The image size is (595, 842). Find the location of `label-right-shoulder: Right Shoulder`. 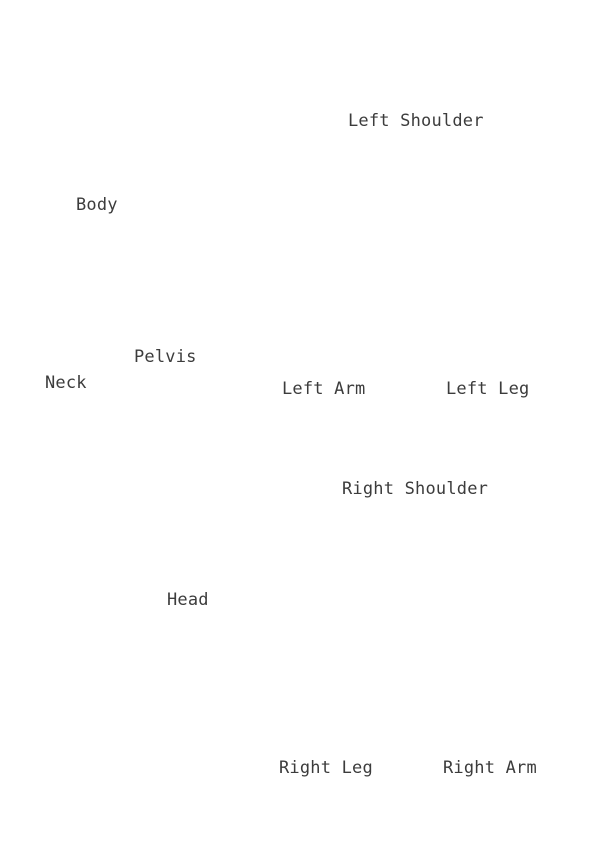

label-right-shoulder: Right Shoulder is located at coordinates (415, 489).